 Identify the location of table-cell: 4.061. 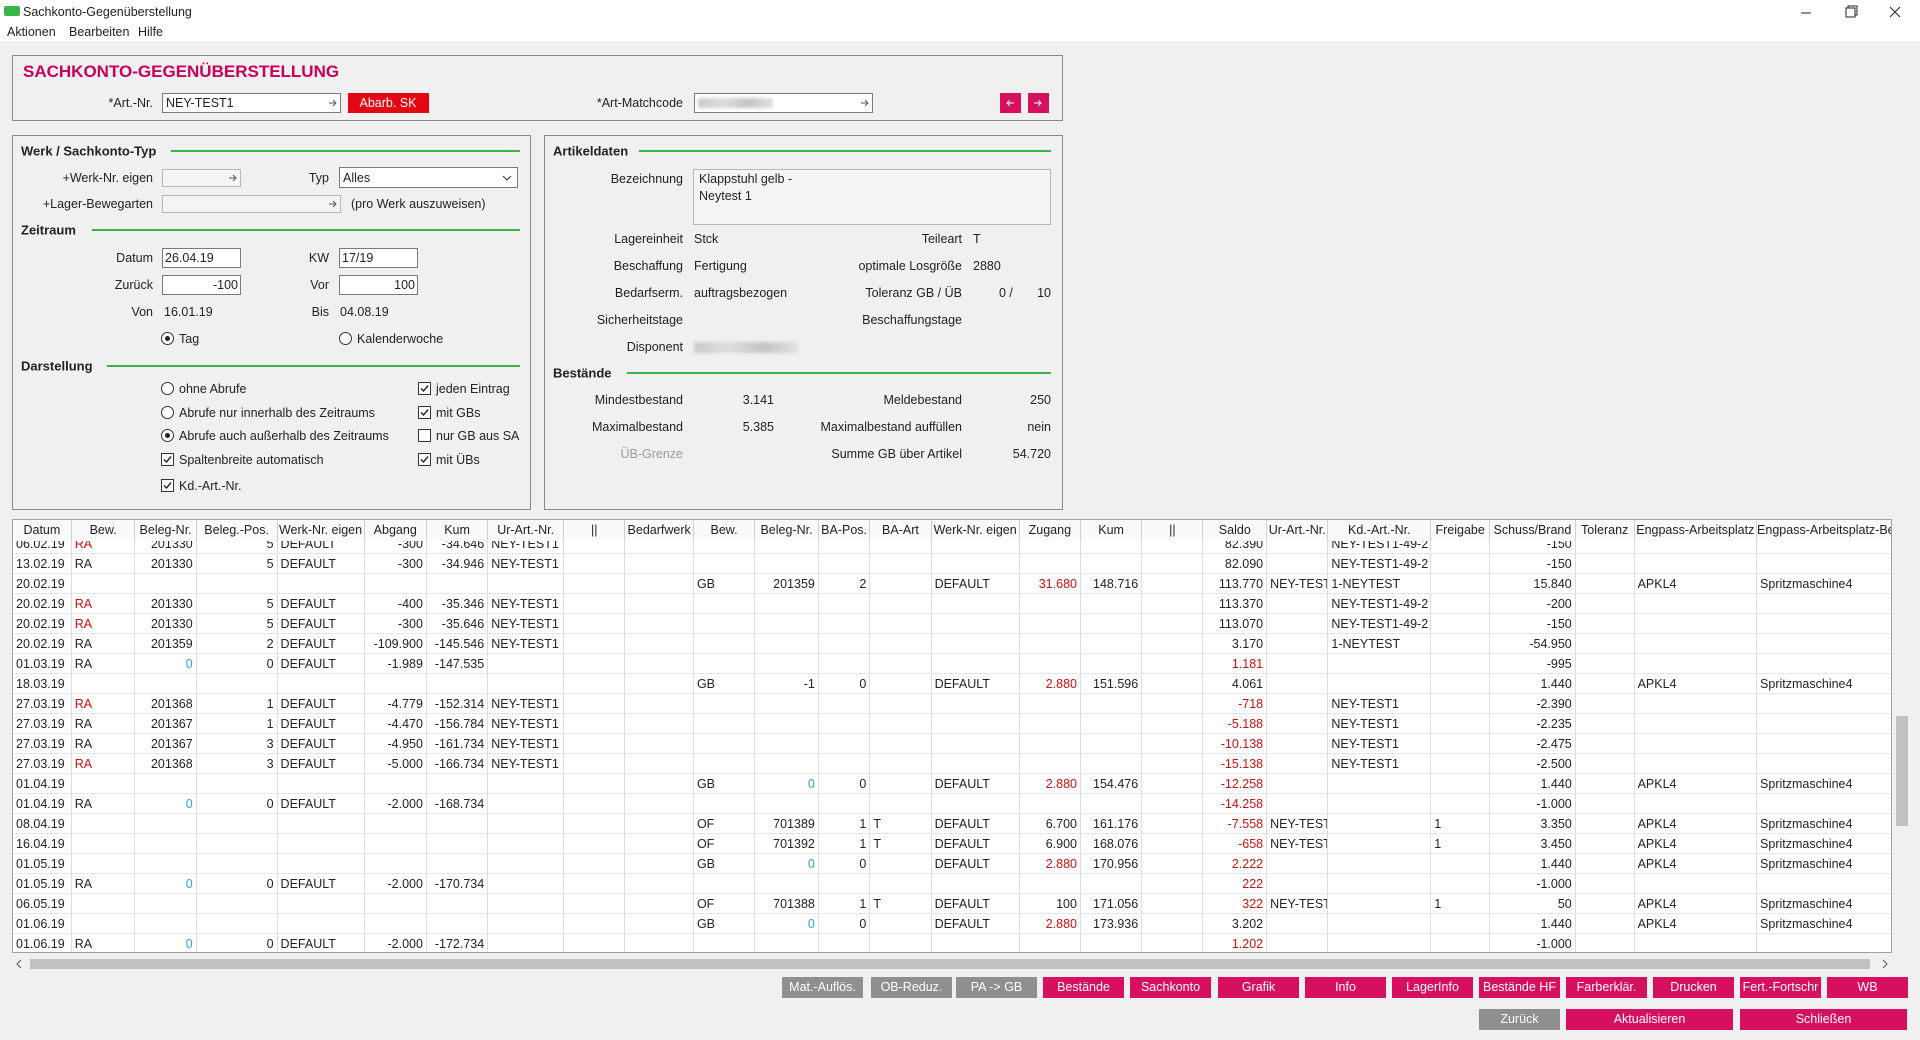
(1235, 683).